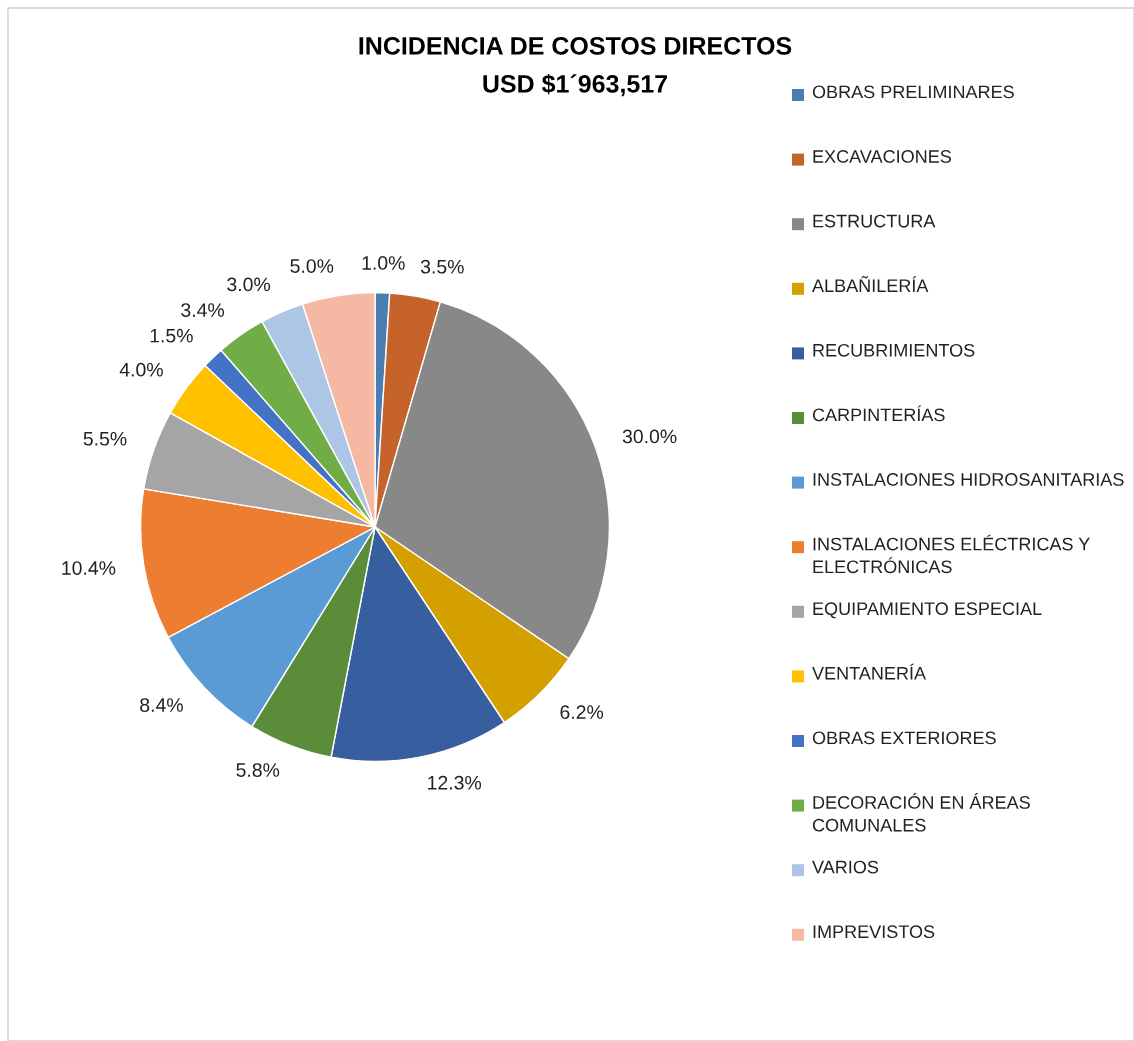 The image size is (1134, 1041). What do you see at coordinates (249, 284) in the screenshot?
I see `data-label: 3.0%` at bounding box center [249, 284].